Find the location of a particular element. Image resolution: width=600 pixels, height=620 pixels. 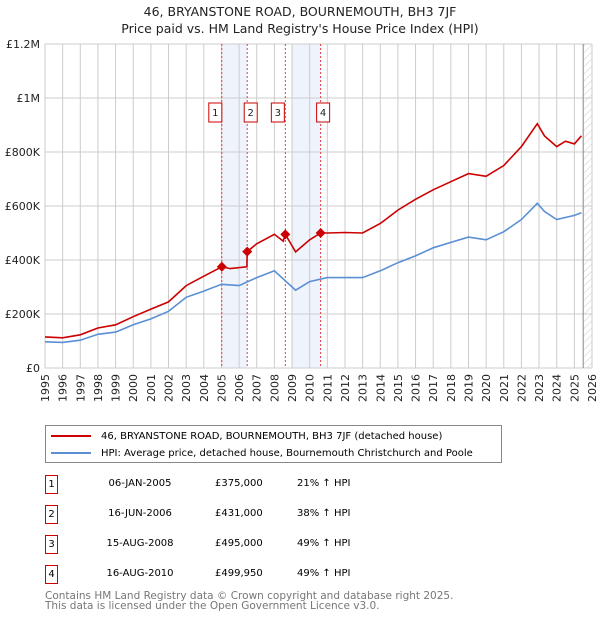

x-tick-label: 2001 is located at coordinates (151, 388).